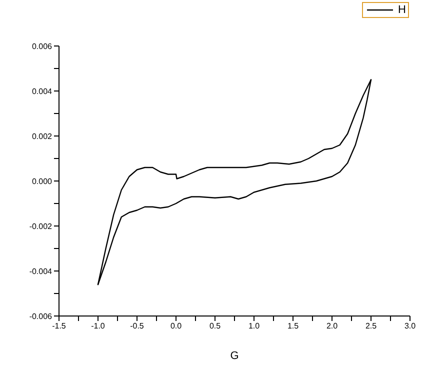 The width and height of the screenshot is (439, 369). I want to click on x-tick-label: -0.5, so click(137, 326).